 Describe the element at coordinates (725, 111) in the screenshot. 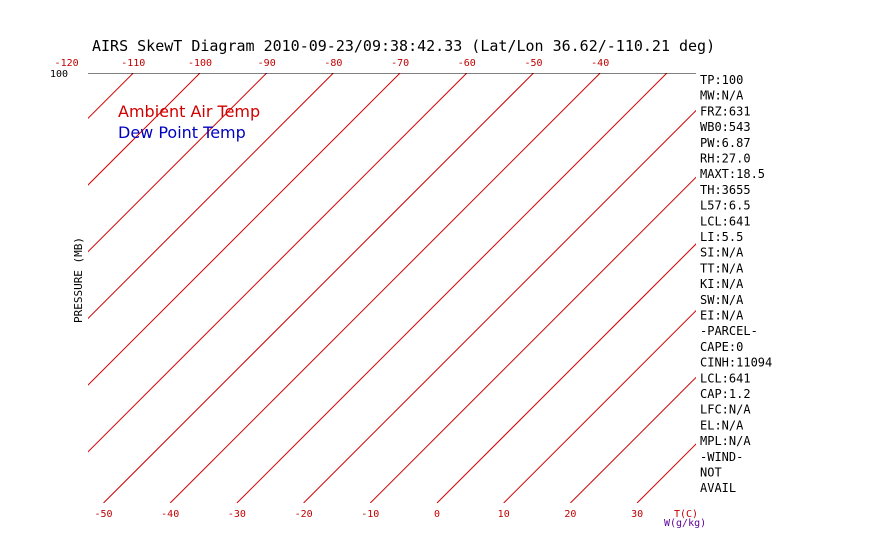

I see `stat-item: FRZ:631` at that location.